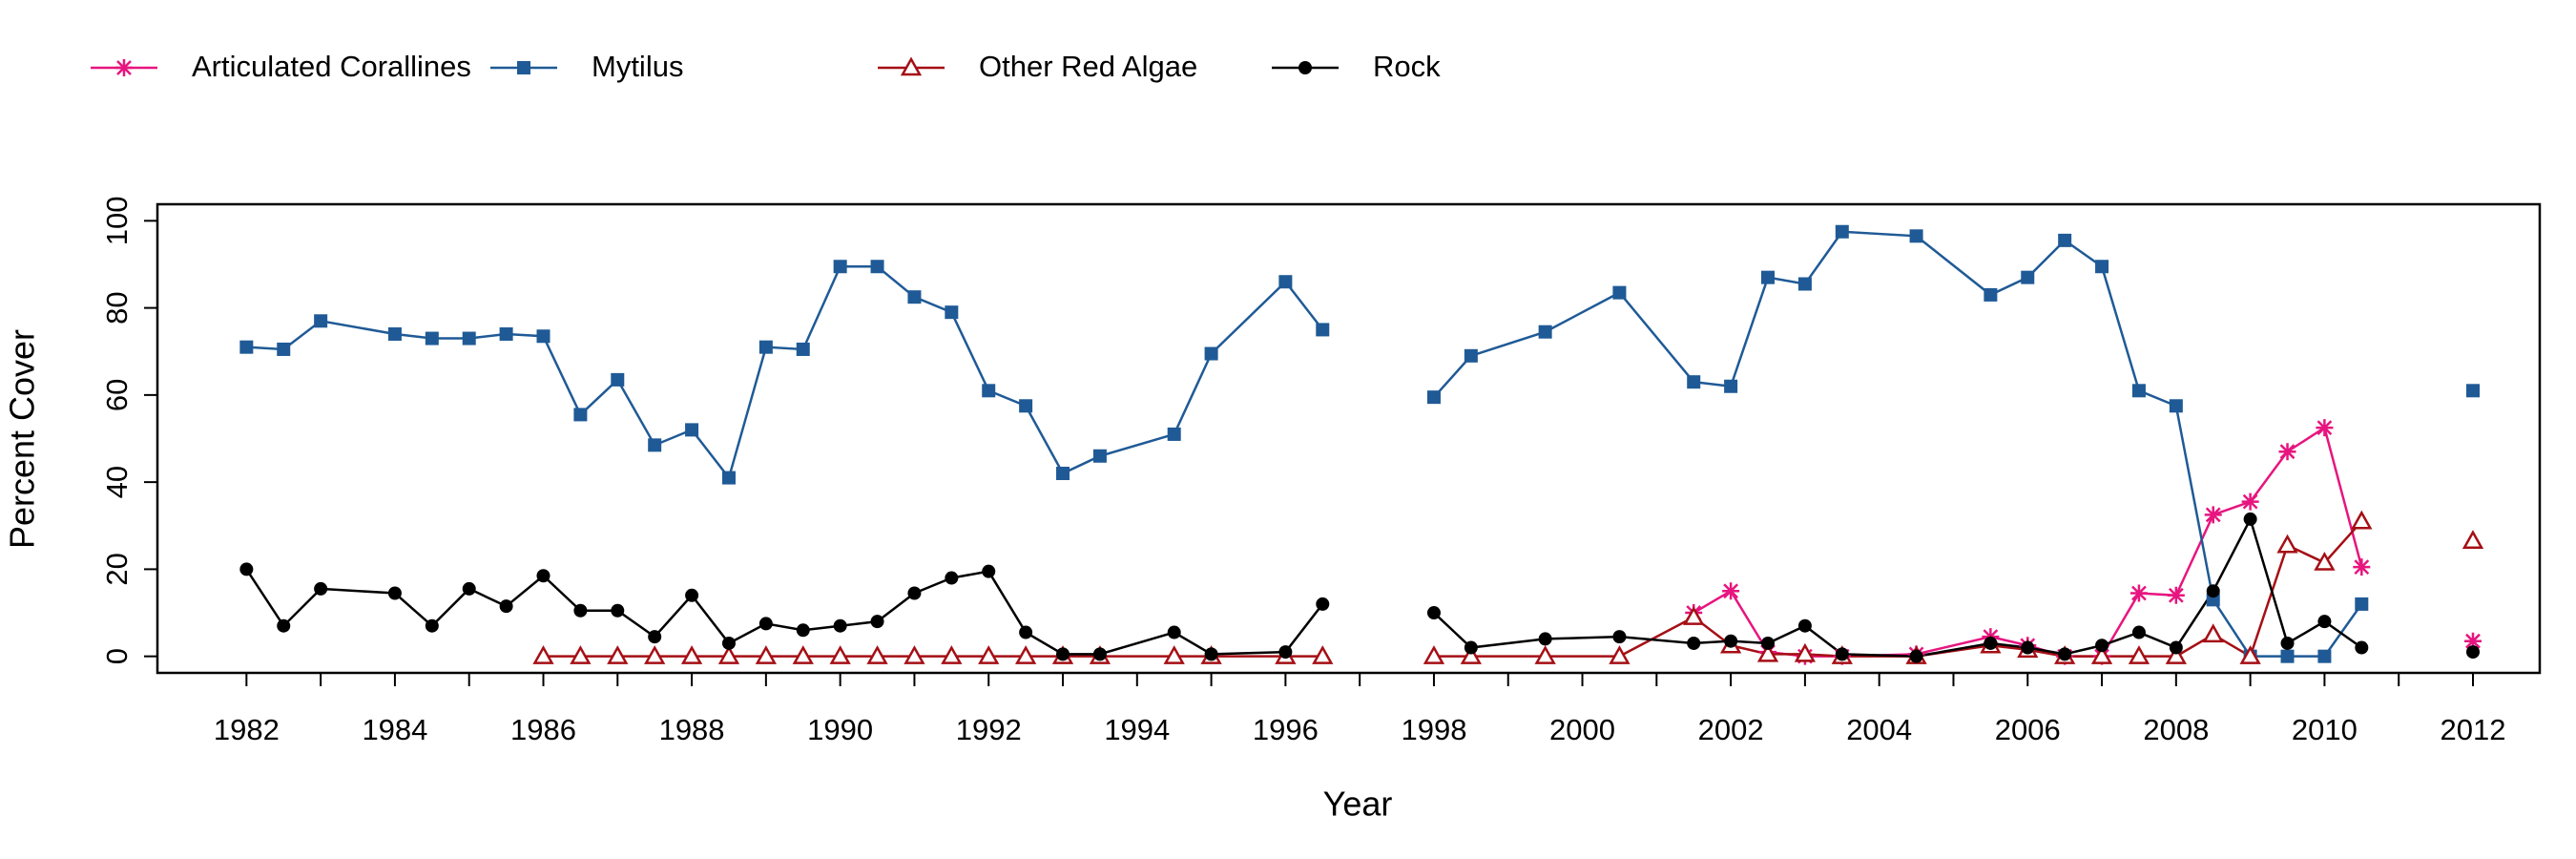  Describe the element at coordinates (2028, 729) in the screenshot. I see `x-tick-label: 2006` at that location.